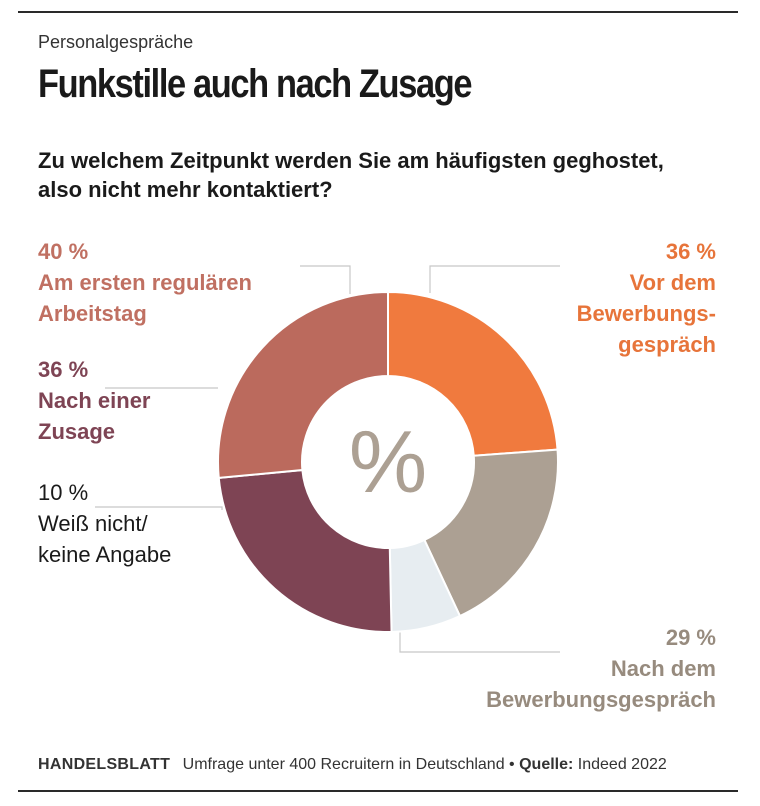 The height and width of the screenshot is (806, 760). What do you see at coordinates (479, 642) in the screenshot?
I see `leader-line-nach-bewerbung` at bounding box center [479, 642].